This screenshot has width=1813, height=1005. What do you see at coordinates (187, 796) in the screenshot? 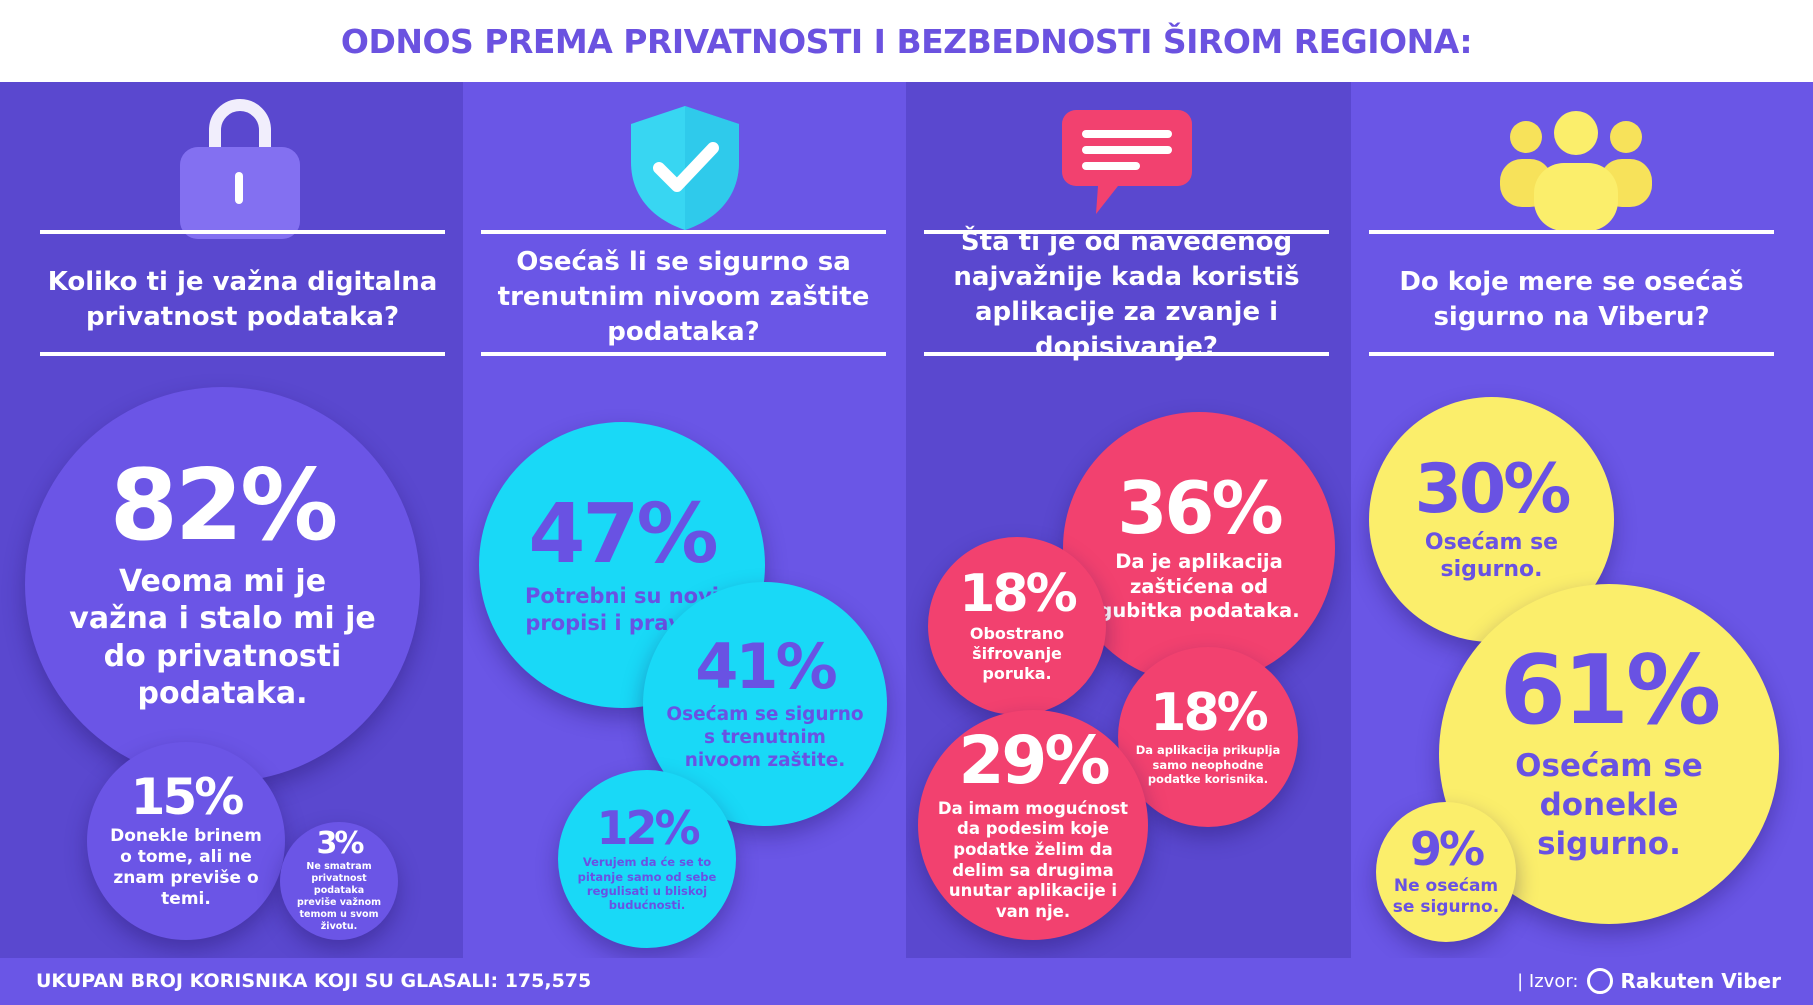
I see `bubble-percentage: 15%` at bounding box center [187, 796].